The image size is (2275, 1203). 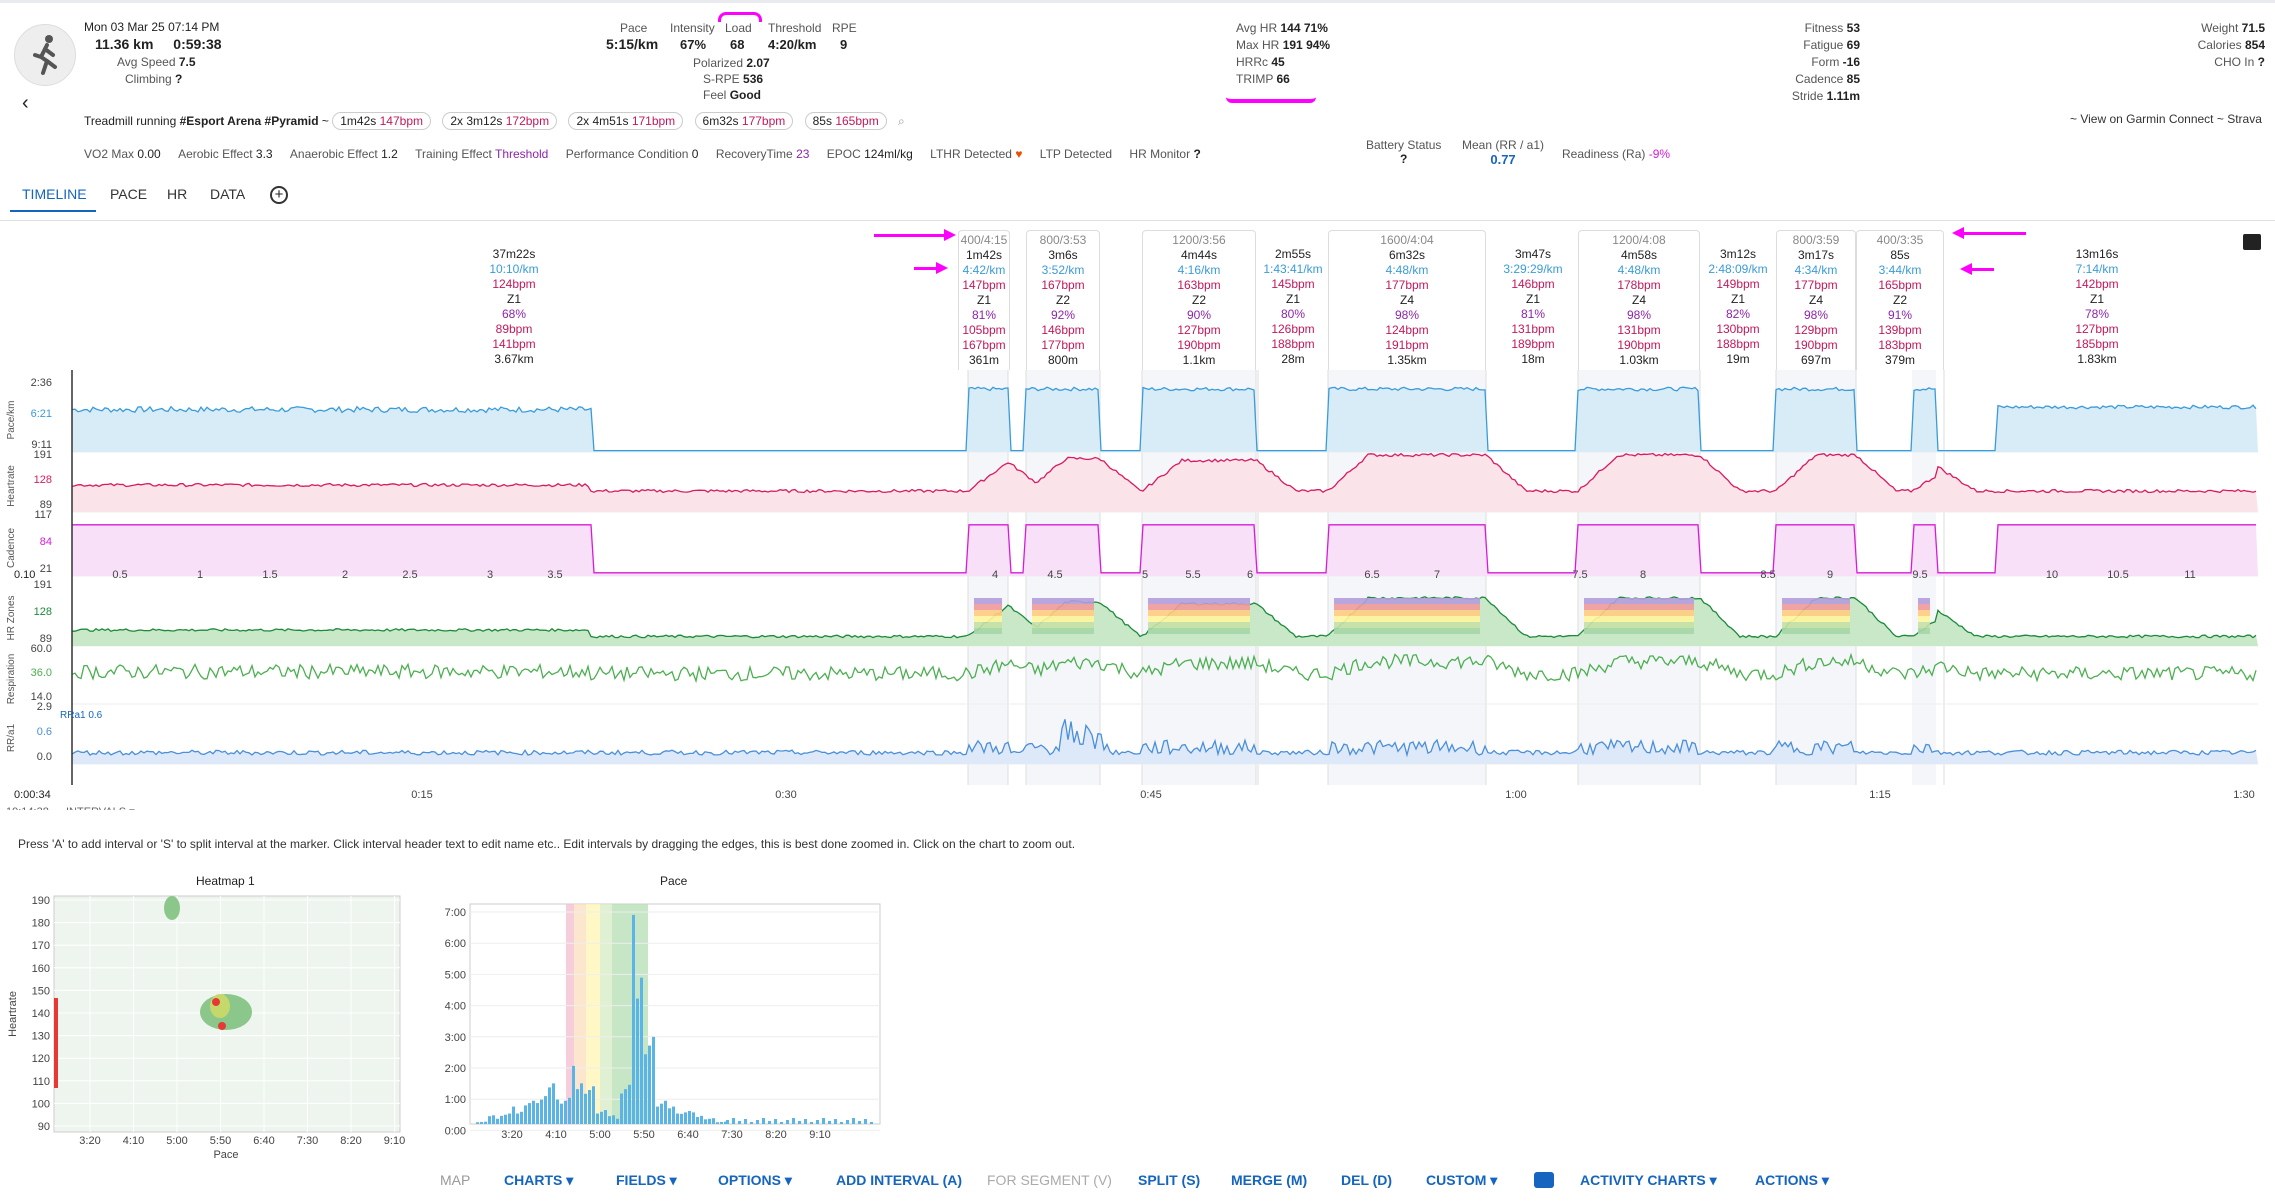 What do you see at coordinates (43, 455) in the screenshot?
I see `hr-tick: 191` at bounding box center [43, 455].